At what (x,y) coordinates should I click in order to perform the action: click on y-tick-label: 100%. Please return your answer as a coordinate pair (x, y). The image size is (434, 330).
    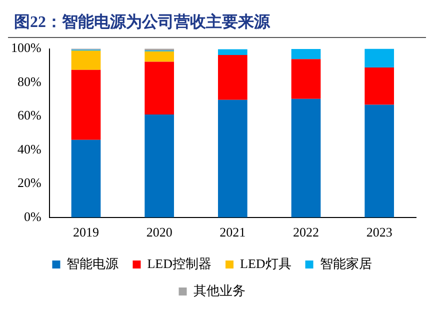
    Looking at the image, I should click on (26, 48).